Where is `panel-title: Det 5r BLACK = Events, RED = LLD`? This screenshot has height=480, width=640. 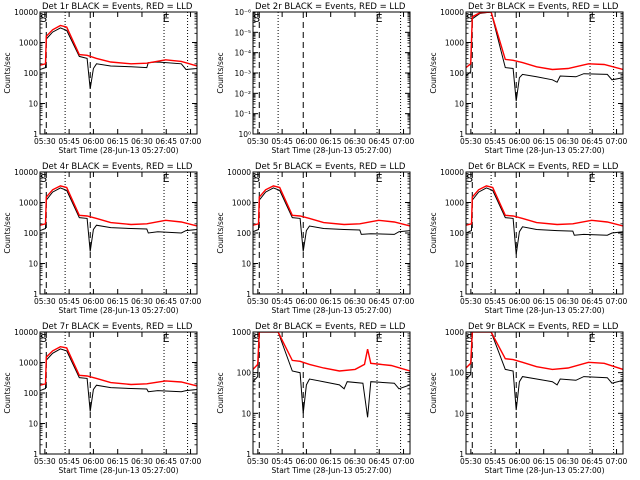
panel-title: Det 5r BLACK = Events, RED = LLD is located at coordinates (330, 167).